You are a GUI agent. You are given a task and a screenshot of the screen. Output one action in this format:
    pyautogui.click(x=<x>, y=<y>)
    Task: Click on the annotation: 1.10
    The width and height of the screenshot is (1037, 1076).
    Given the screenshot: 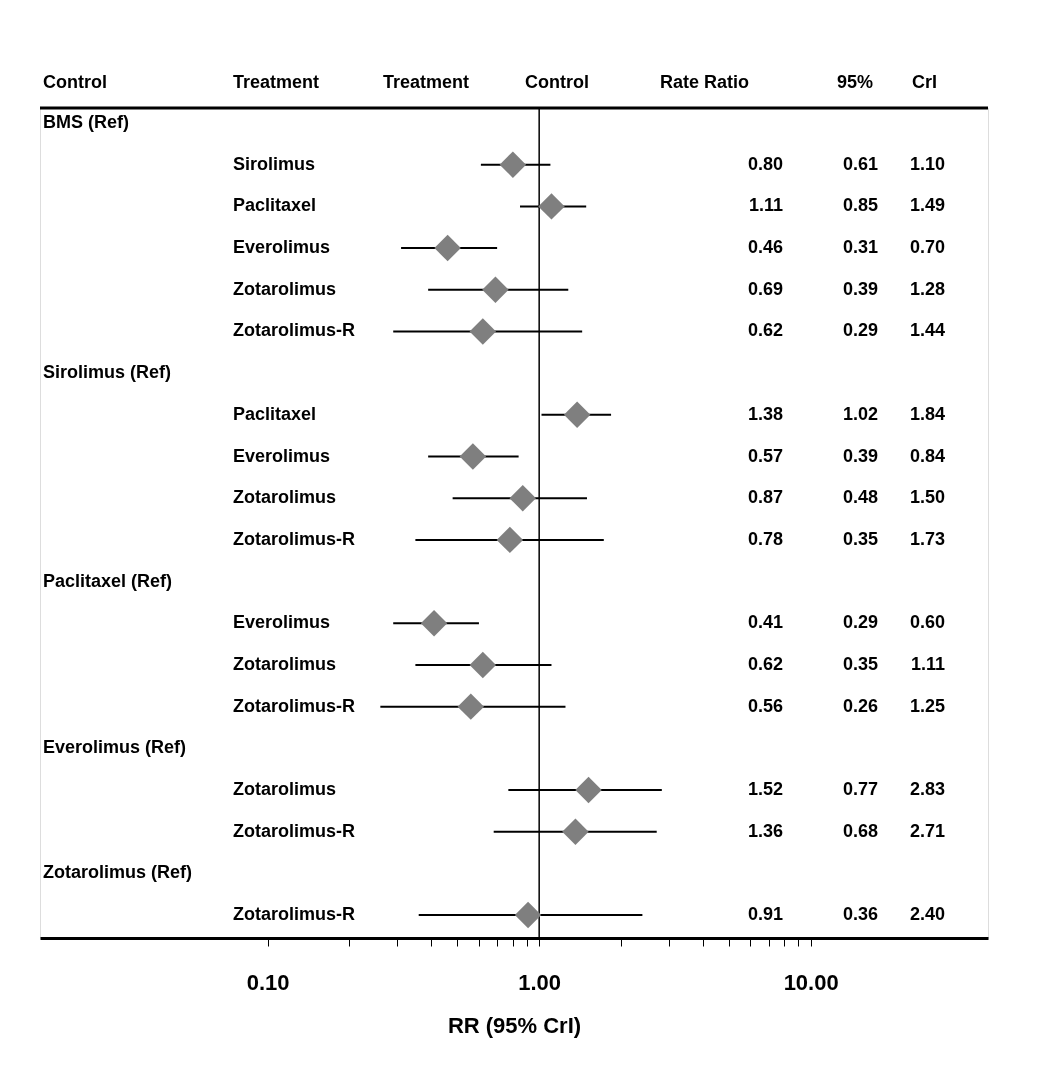 What is the action you would take?
    pyautogui.click(x=927, y=163)
    